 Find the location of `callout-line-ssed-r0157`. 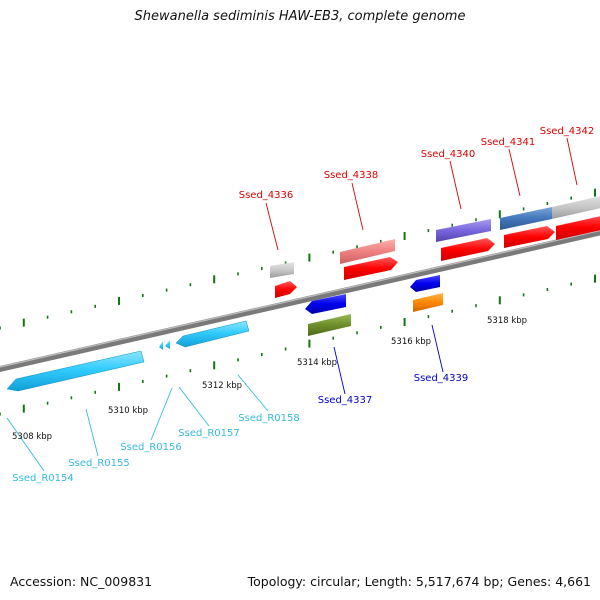

callout-line-ssed-r0157 is located at coordinates (194, 406).